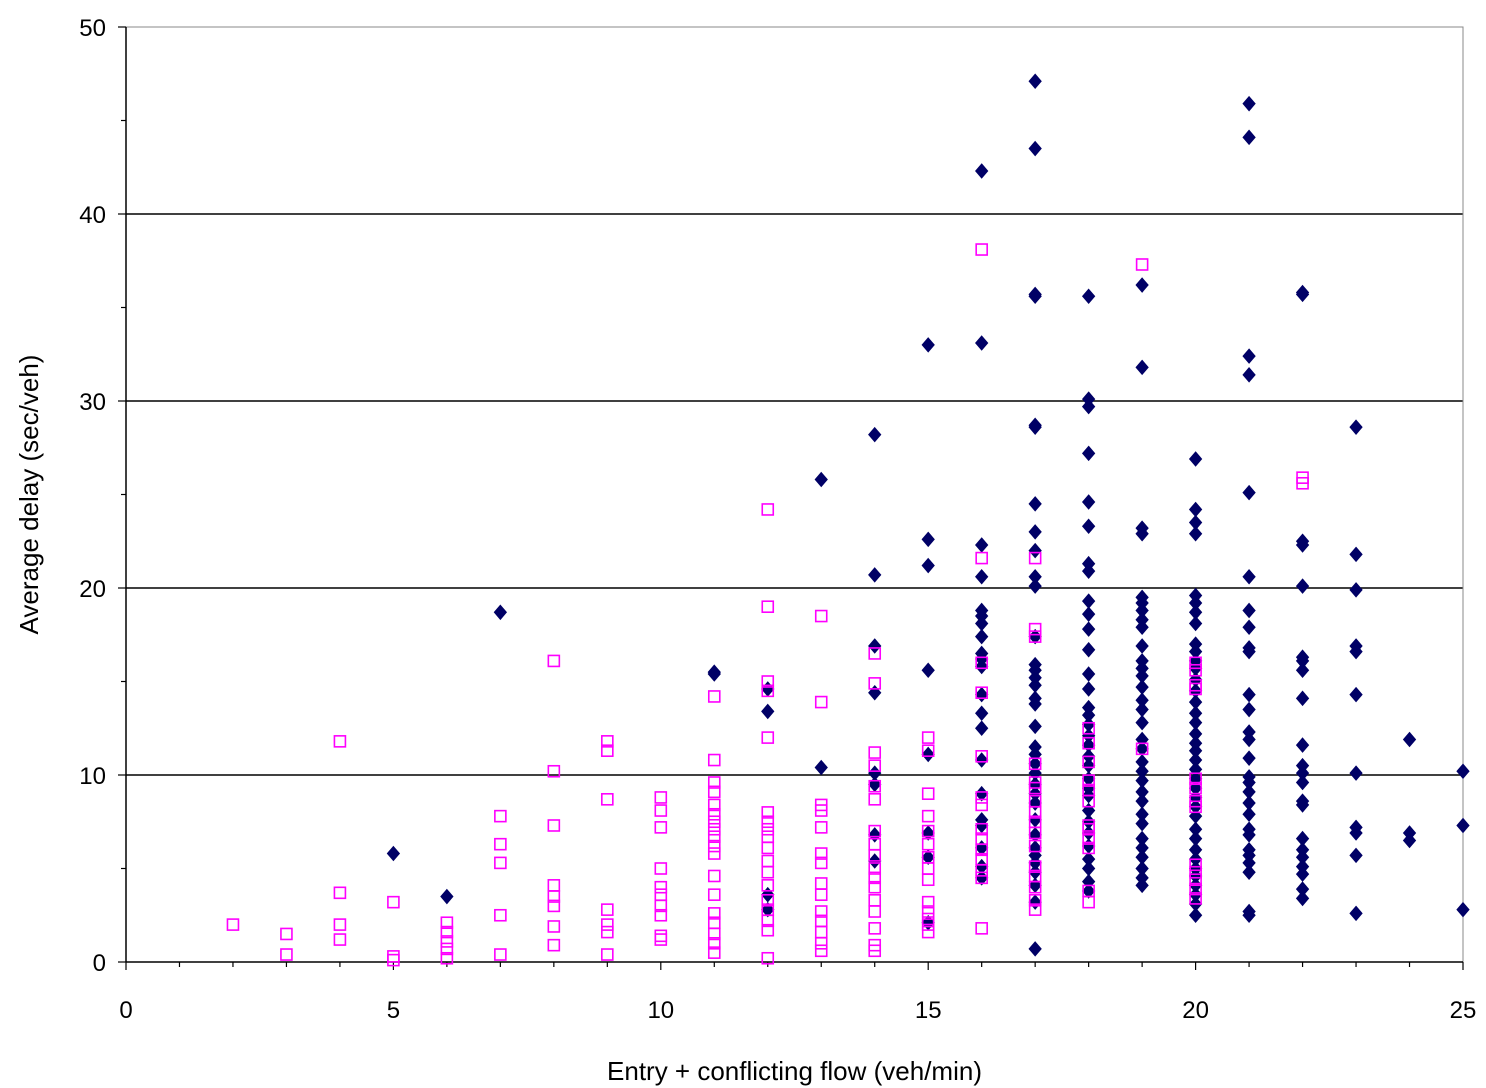 Image resolution: width=1486 pixels, height=1088 pixels. I want to click on x-tick-label: 15, so click(928, 1010).